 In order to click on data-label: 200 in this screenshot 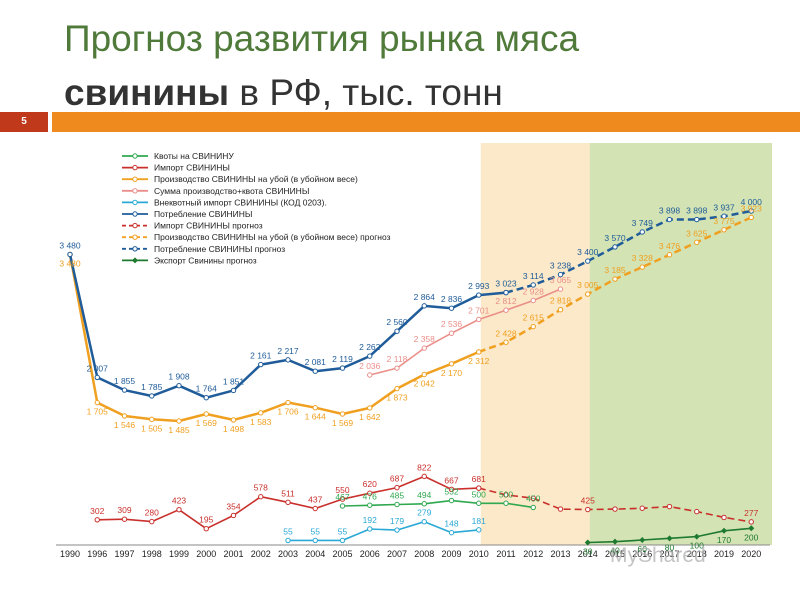, I will do `click(751, 537)`.